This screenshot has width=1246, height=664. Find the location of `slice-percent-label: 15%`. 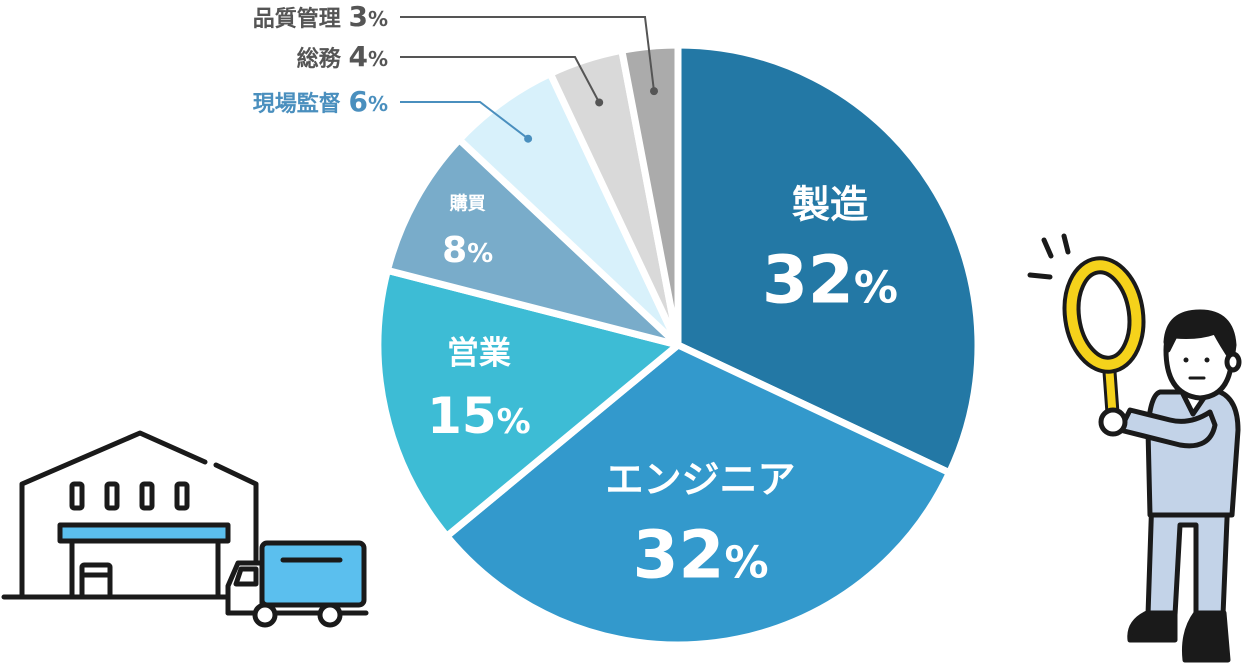

slice-percent-label: 15% is located at coordinates (479, 416).